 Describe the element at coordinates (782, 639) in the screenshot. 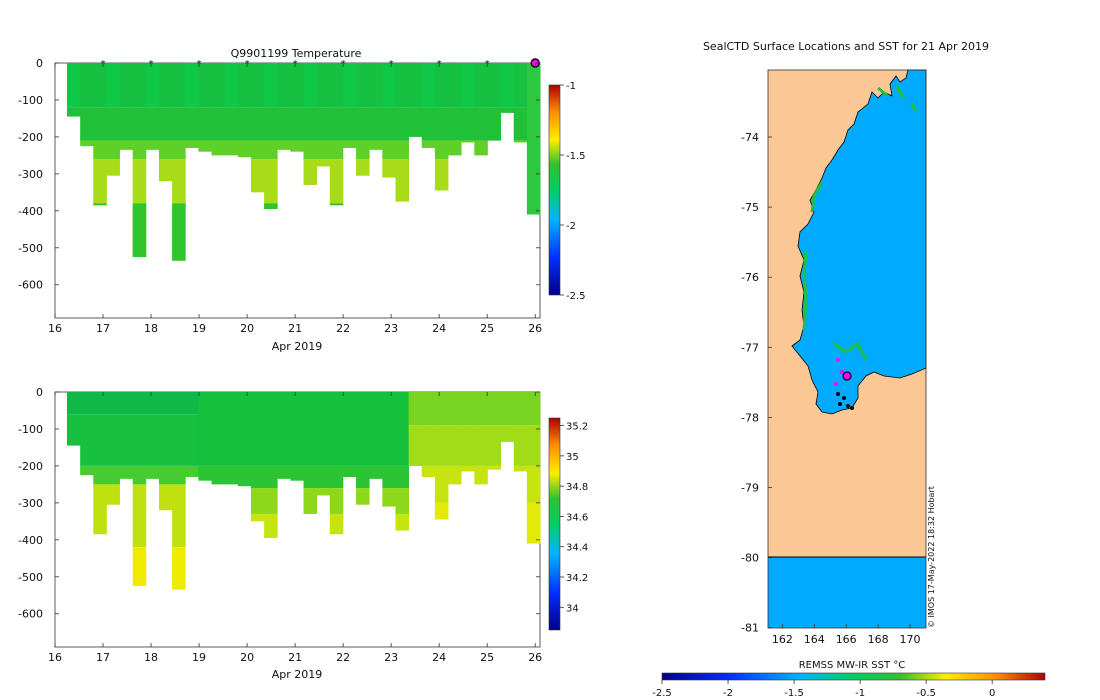

I see `map-x-tick-label: 162` at that location.